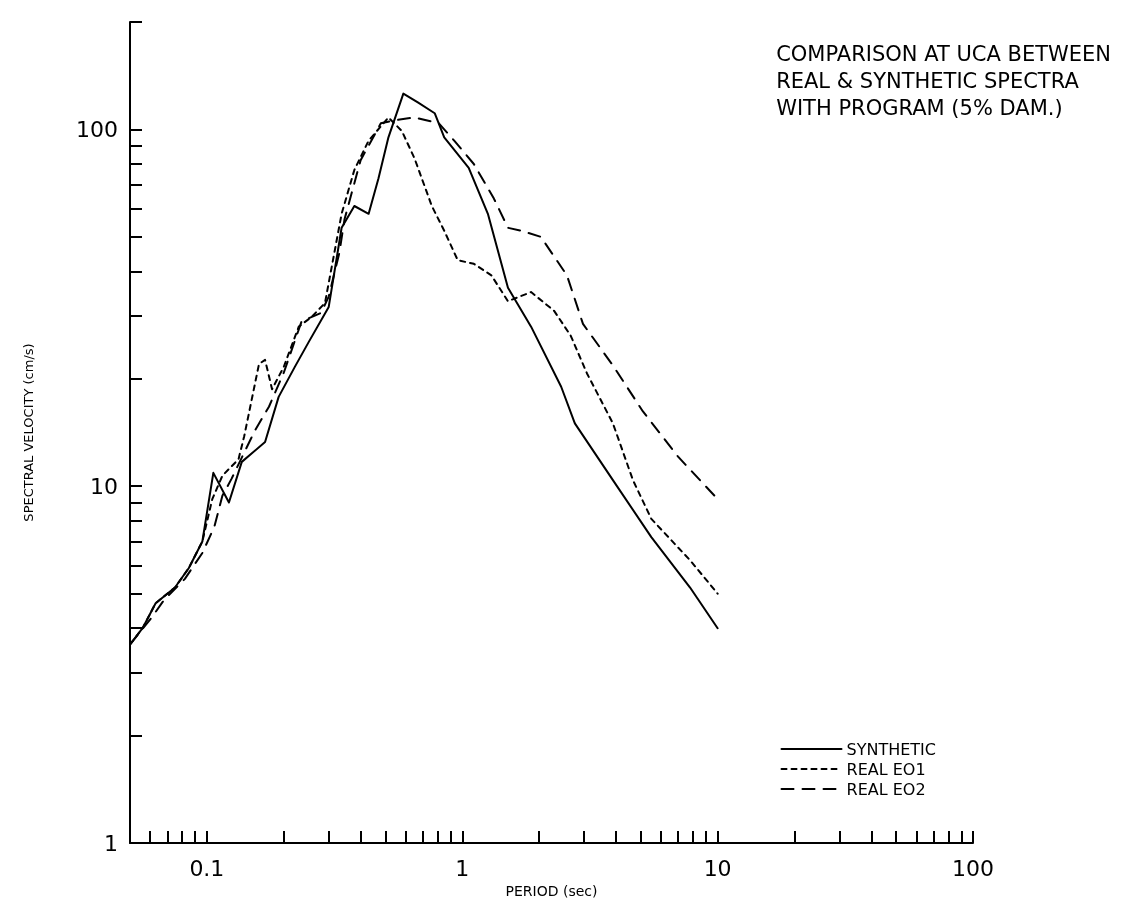 This screenshot has height=912, width=1131. What do you see at coordinates (973, 868) in the screenshot?
I see `x-tick-label: 100` at bounding box center [973, 868].